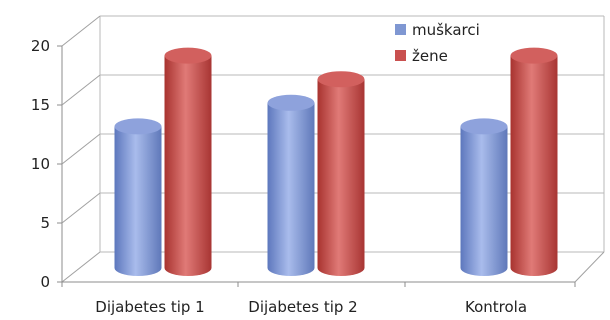  I want to click on x-category-label: Dijabetes tip 2, so click(302, 307).